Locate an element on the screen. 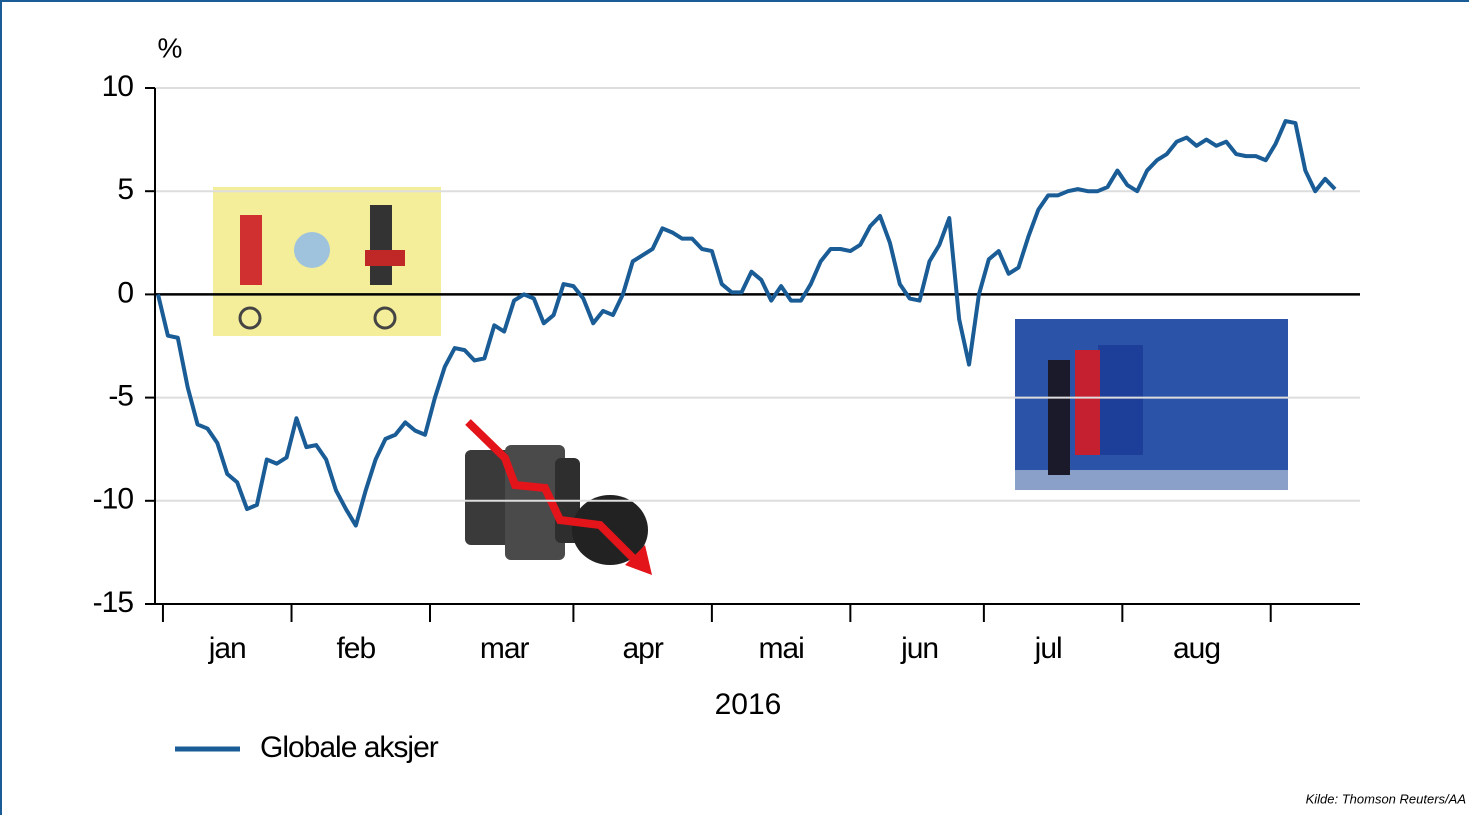  y-axis-label: % is located at coordinates (170, 47).